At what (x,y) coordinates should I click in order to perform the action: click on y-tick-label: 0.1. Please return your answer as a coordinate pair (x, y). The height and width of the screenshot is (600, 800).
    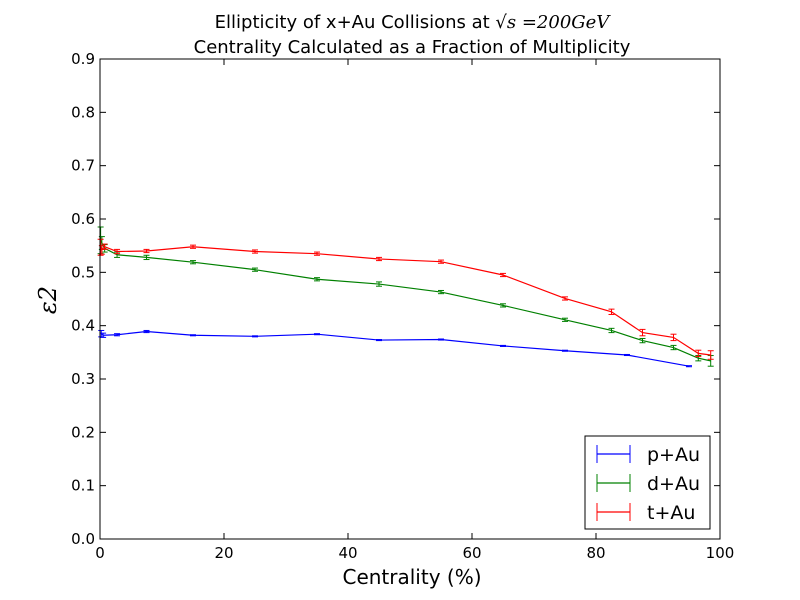
    Looking at the image, I should click on (83, 486).